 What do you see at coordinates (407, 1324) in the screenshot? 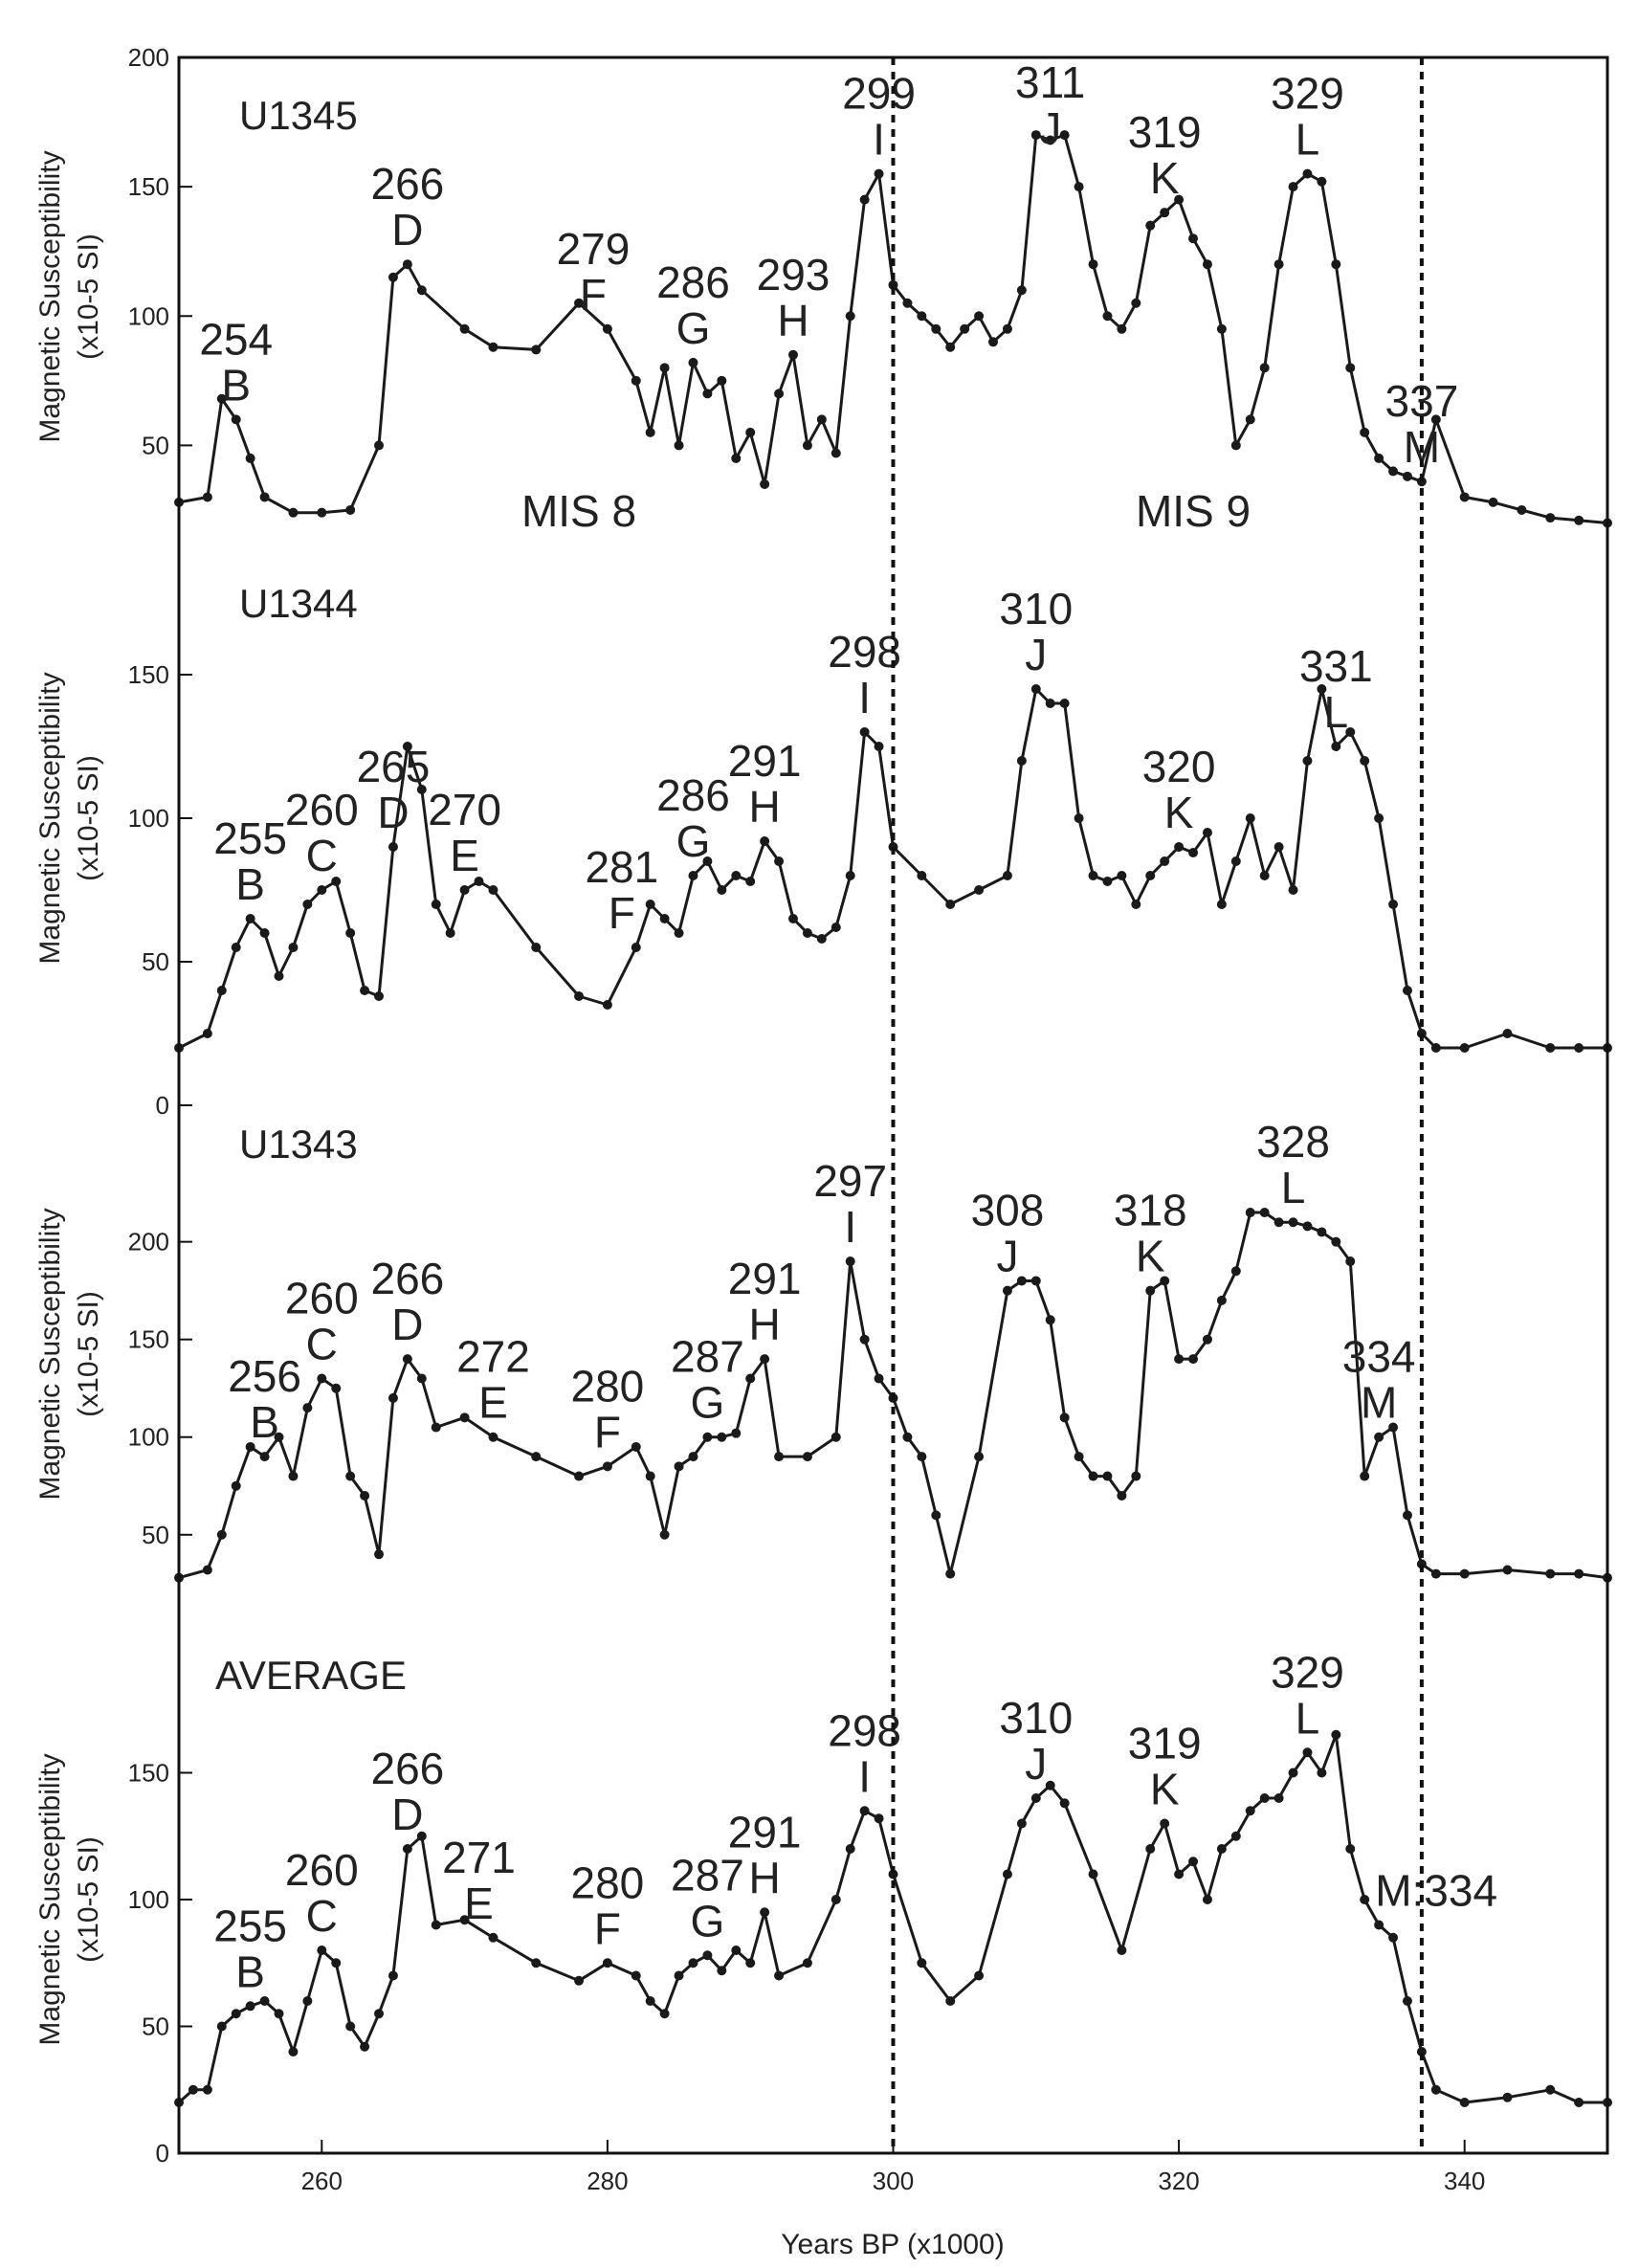
I see `annotation-letter-u1343-d: D` at bounding box center [407, 1324].